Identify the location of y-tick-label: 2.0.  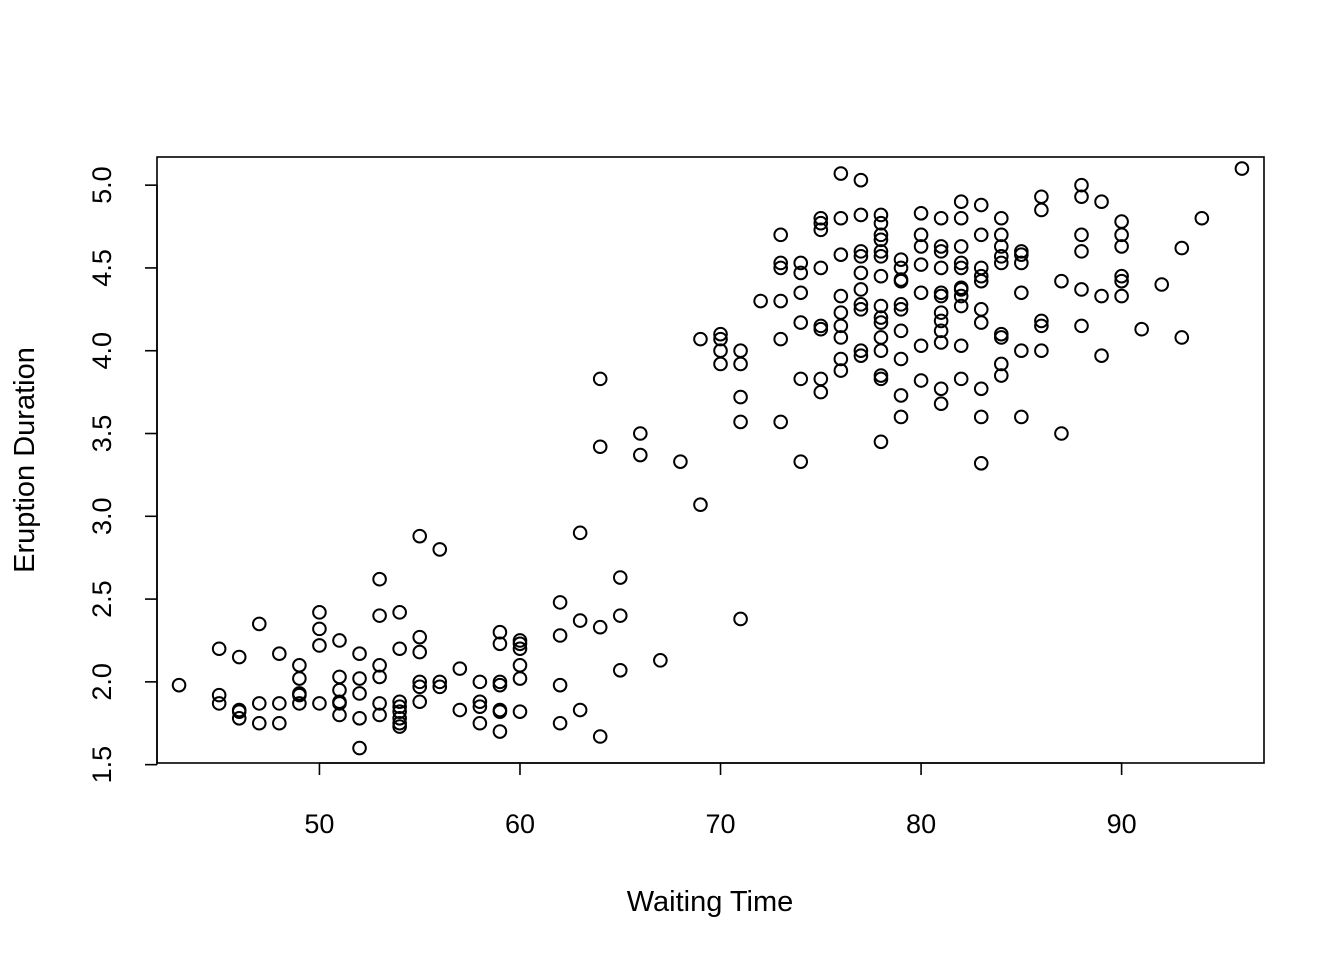
(102, 682).